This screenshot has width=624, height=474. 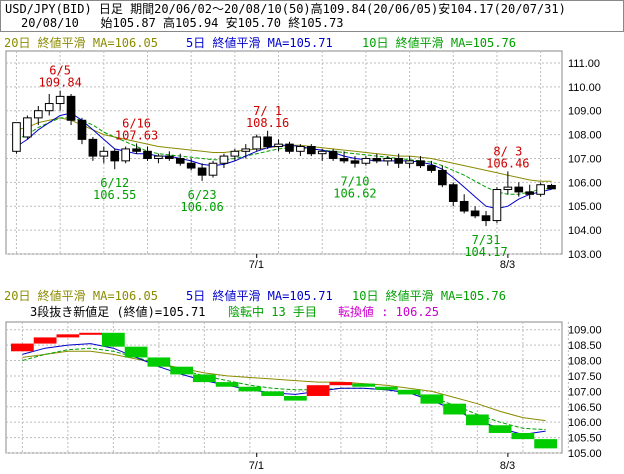 What do you see at coordinates (59, 83) in the screenshot?
I see `annotation-value: 109.84` at bounding box center [59, 83].